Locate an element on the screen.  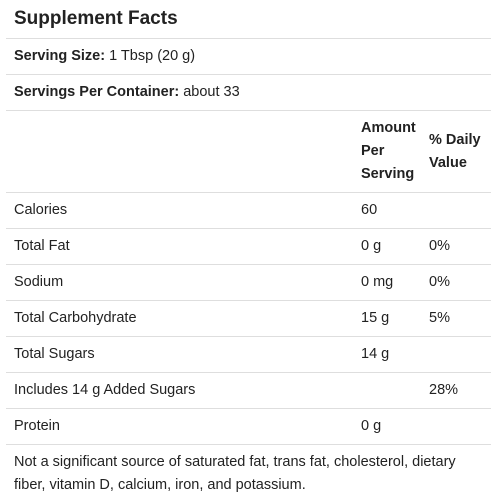
servings-per-container-label: Servings Per Container: is located at coordinates (97, 92).